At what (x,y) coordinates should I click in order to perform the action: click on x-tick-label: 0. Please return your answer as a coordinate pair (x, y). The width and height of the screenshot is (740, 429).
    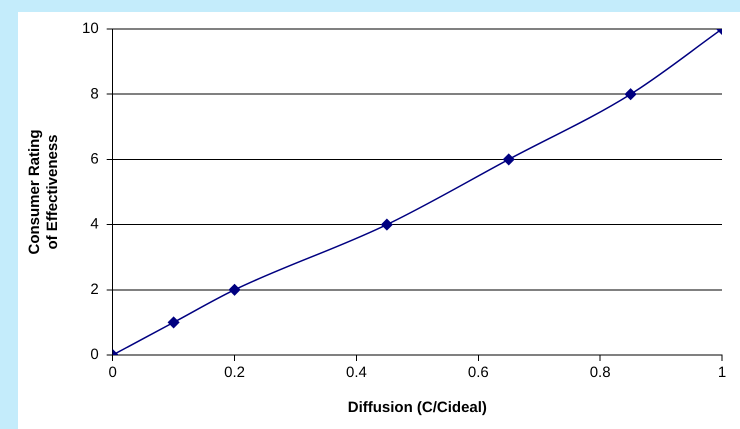
    Looking at the image, I should click on (112, 373).